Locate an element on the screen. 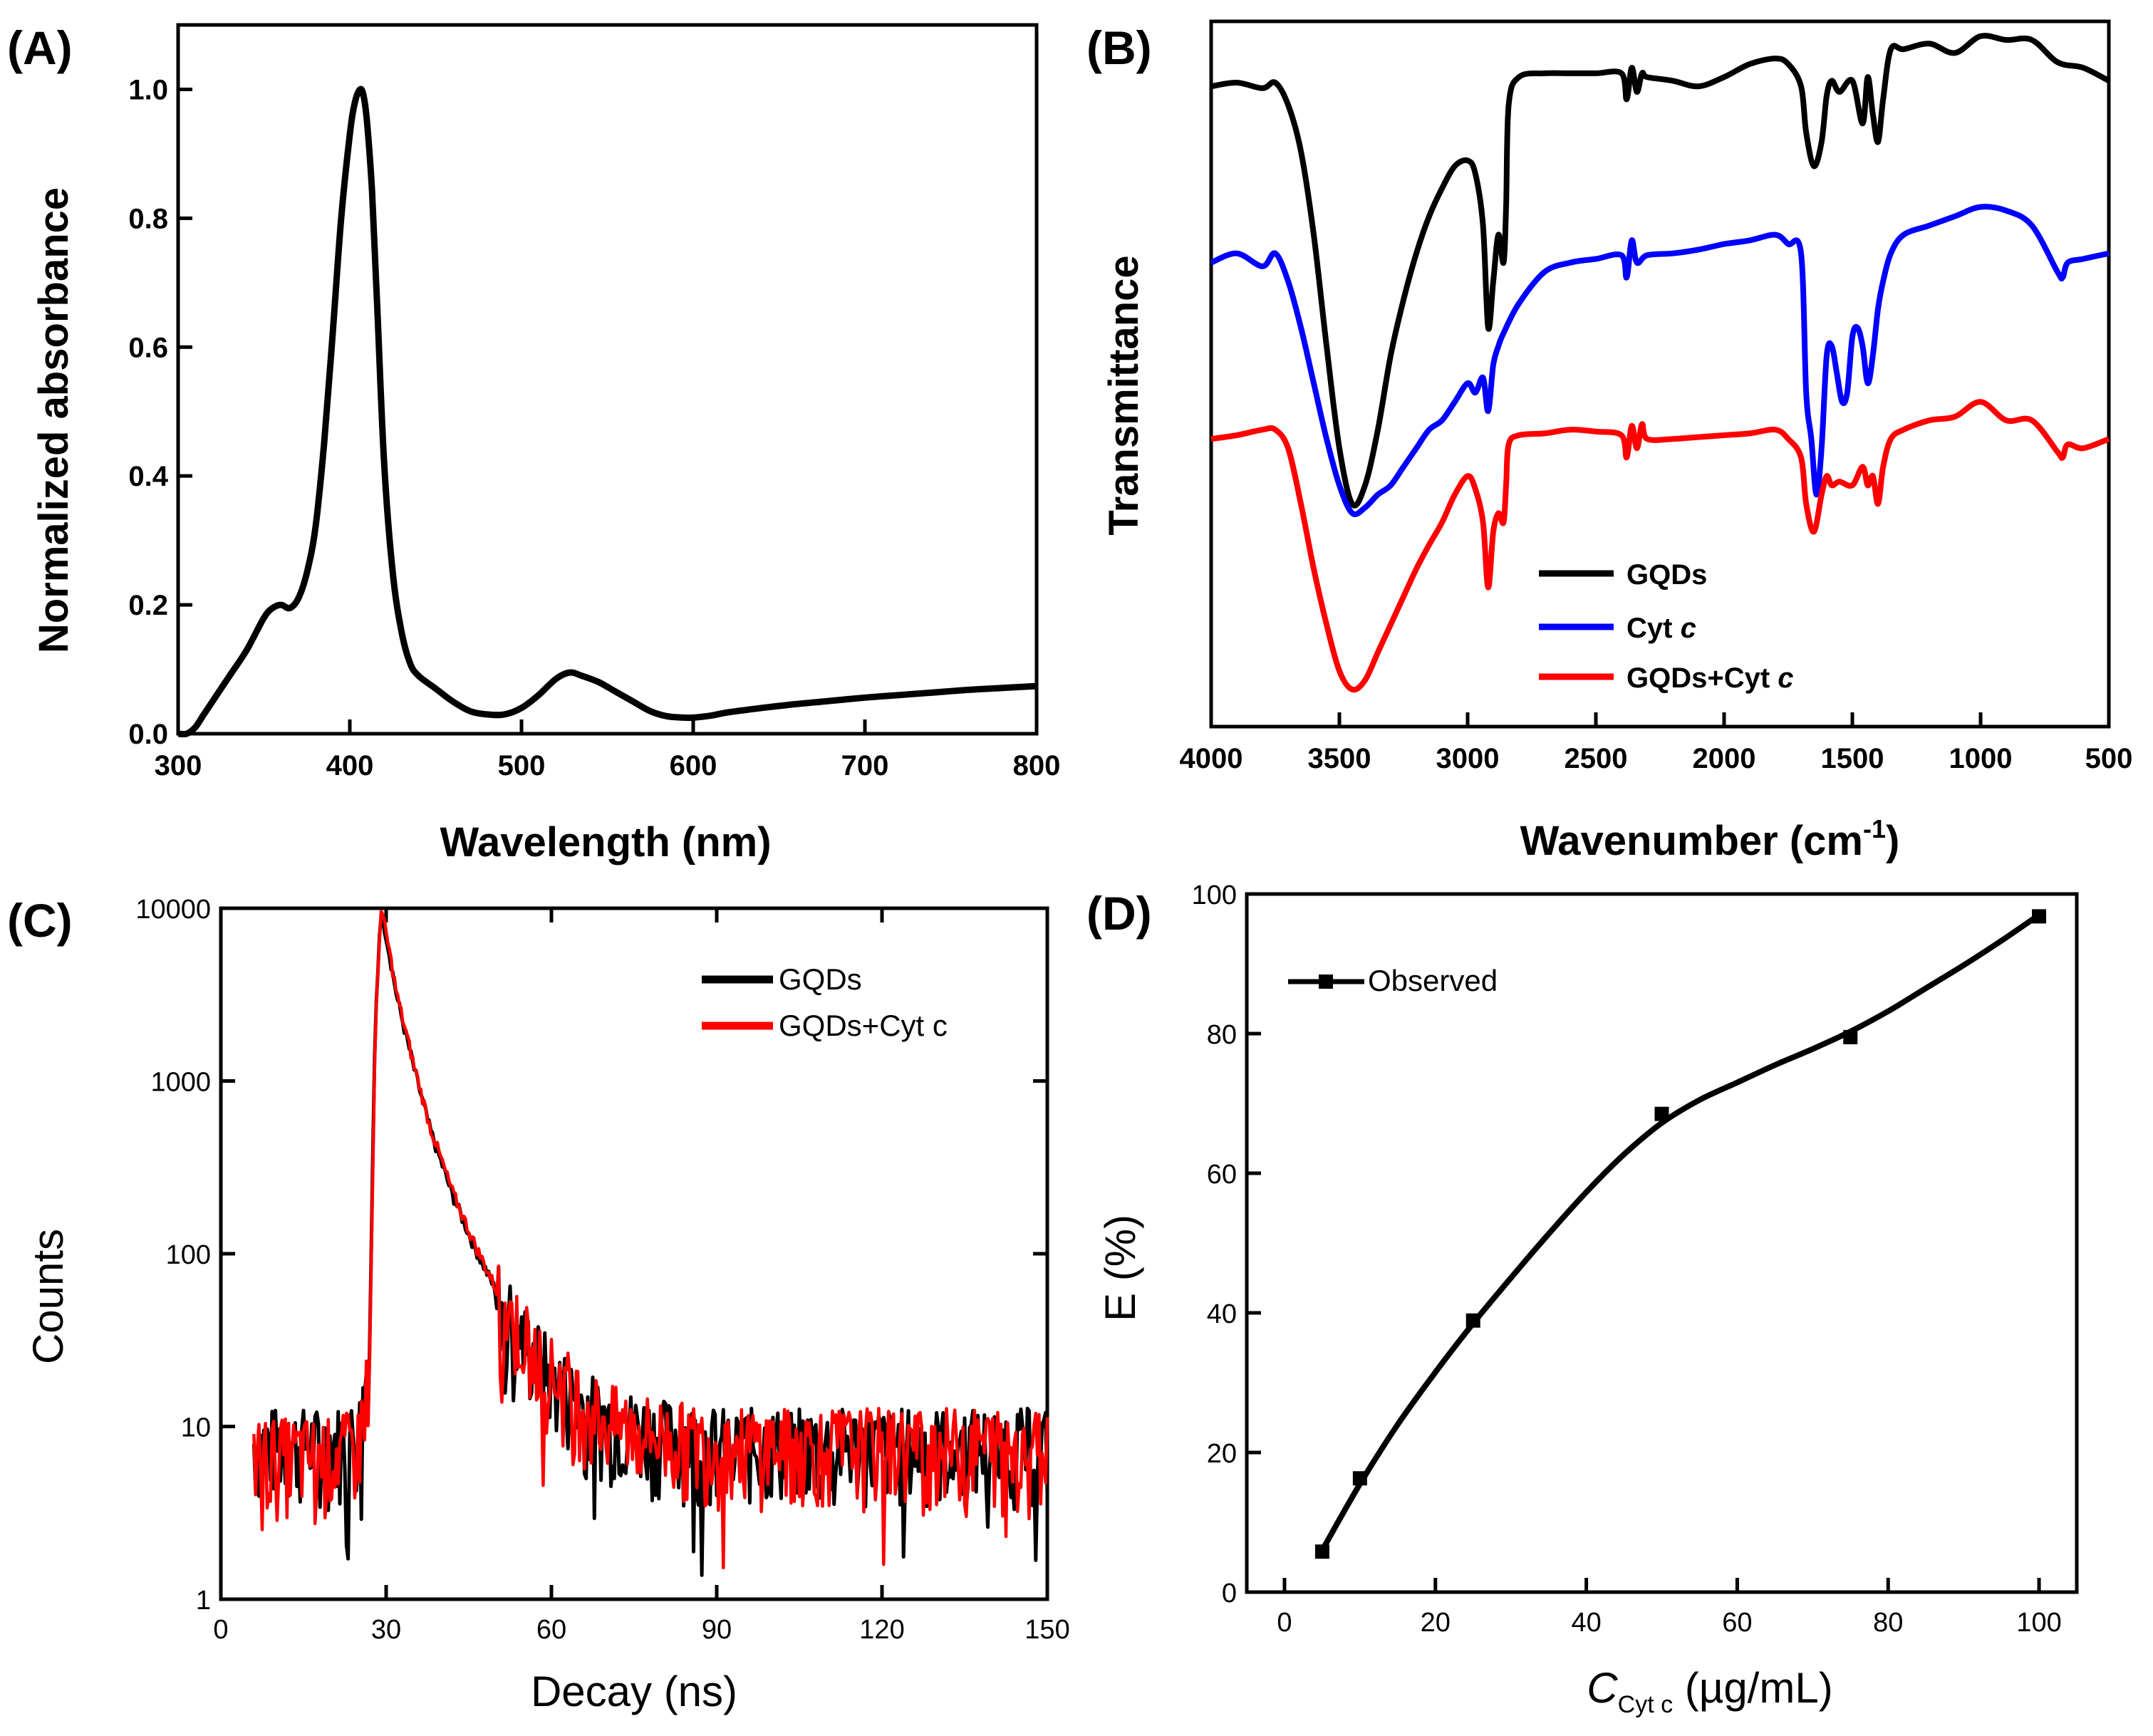 Image resolution: width=2153 pixels, height=1736 pixels. panel-b-legend: GQDs Cyt c GQDs+Cyt c is located at coordinates (1666, 627).